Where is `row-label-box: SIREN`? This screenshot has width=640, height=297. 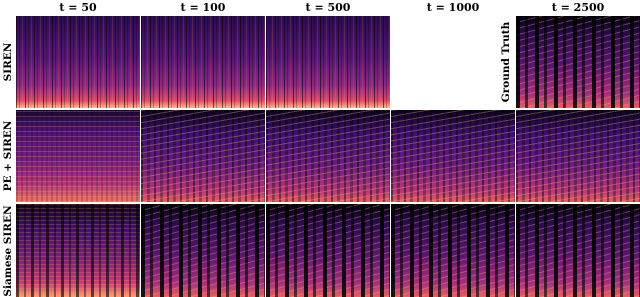
row-label-box: SIREN is located at coordinates (8, 62).